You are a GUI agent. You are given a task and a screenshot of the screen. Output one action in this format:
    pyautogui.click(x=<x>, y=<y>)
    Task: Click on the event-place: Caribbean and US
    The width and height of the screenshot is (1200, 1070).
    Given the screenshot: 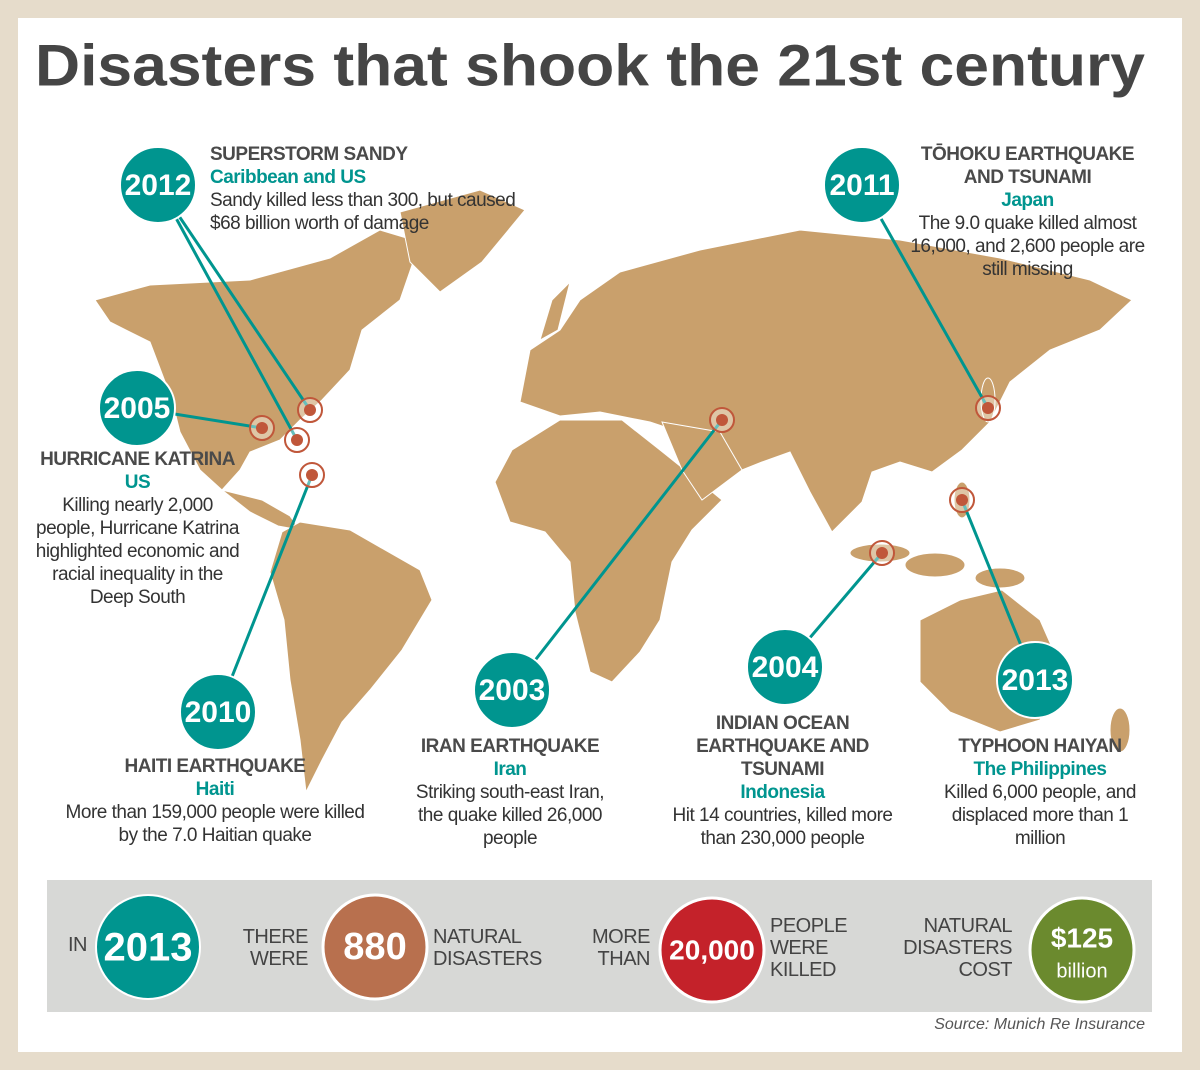 What is the action you would take?
    pyautogui.click(x=288, y=177)
    